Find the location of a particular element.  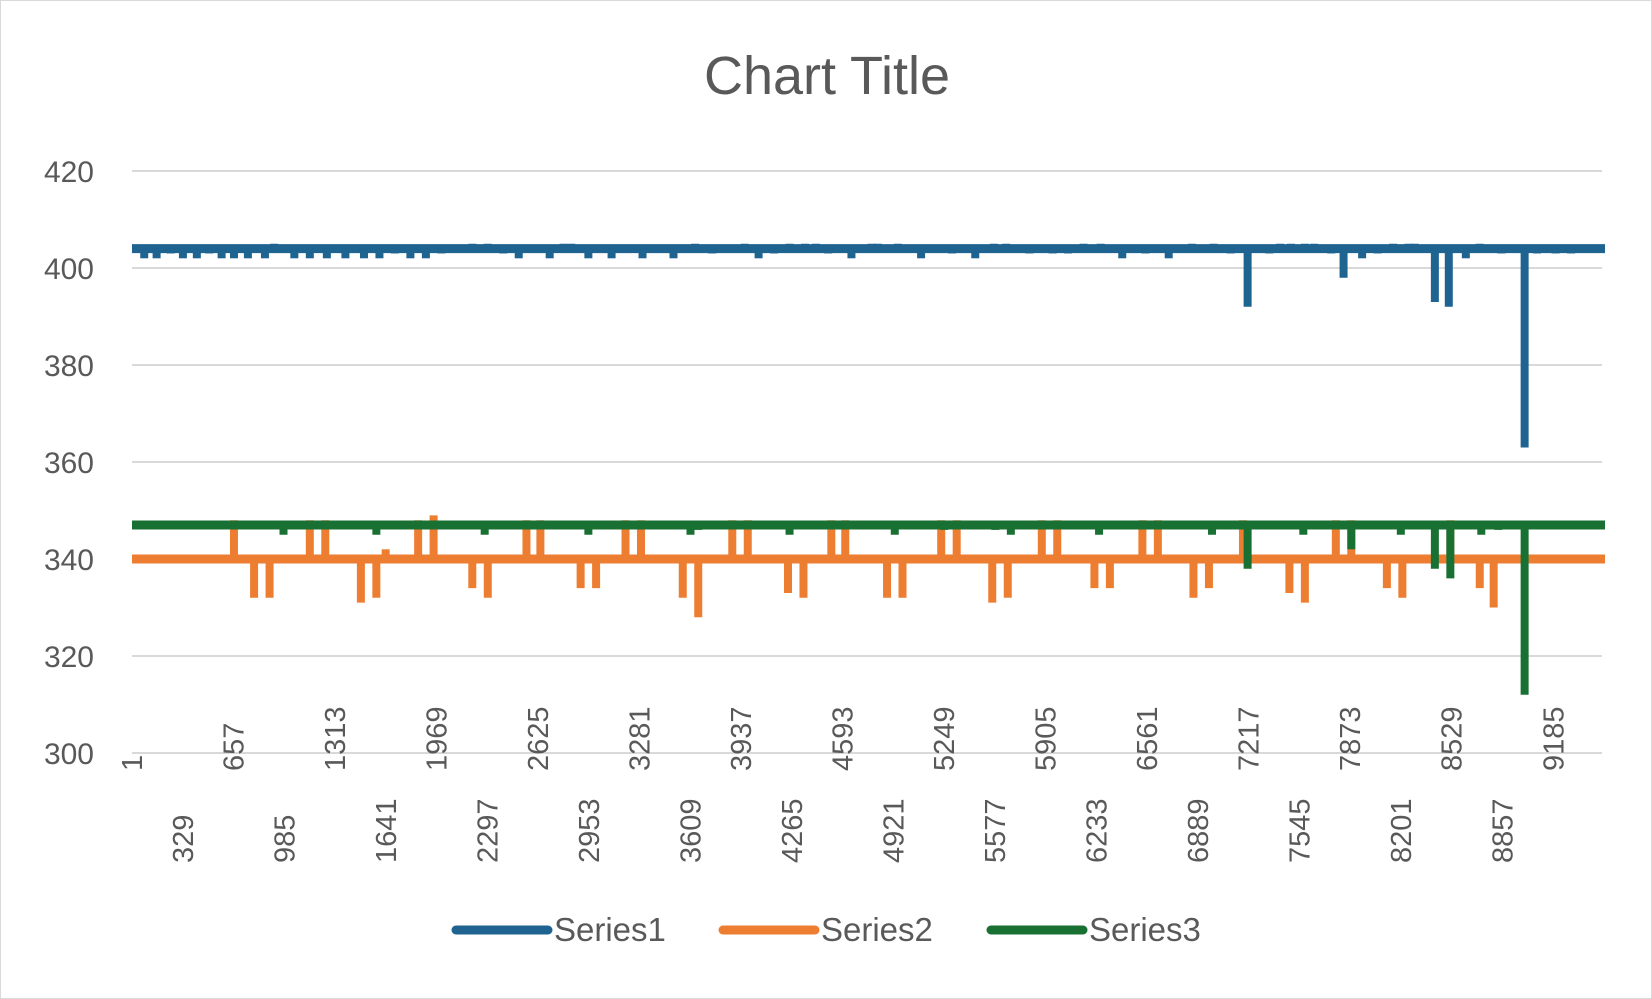

x-tick-label: 7217 is located at coordinates (1250, 738).